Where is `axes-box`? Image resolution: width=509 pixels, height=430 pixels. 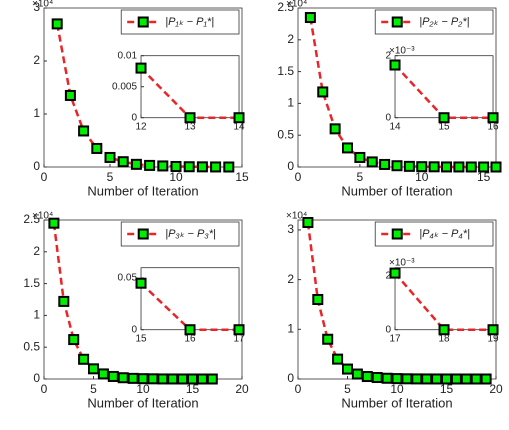 axes-box is located at coordinates (444, 299).